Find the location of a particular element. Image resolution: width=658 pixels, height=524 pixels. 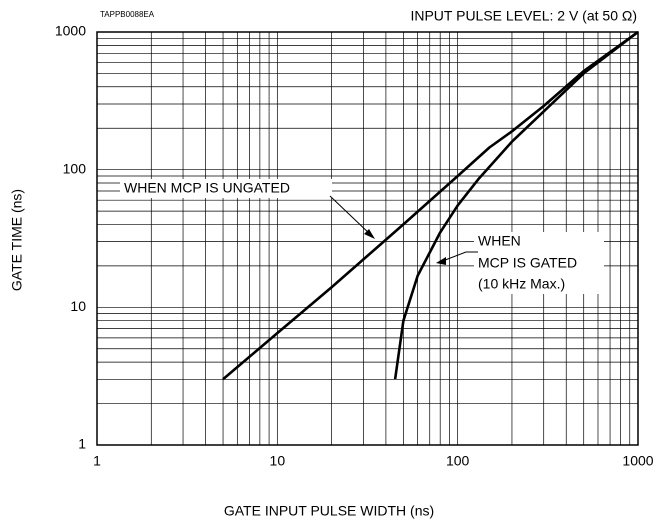

y-tick-label: 1 is located at coordinates (82, 444).